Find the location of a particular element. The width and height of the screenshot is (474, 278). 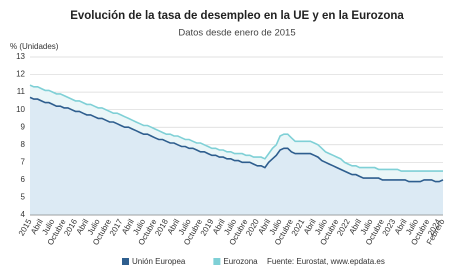

source: Fuente: Eurostat, www.epdata.es is located at coordinates (326, 261).